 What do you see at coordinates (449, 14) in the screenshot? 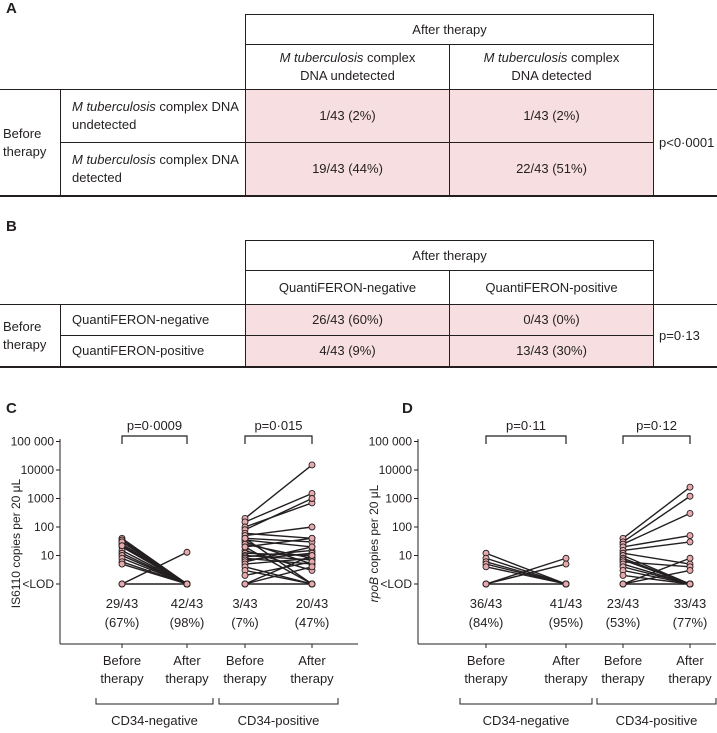
I see `panel-a-header-top-line` at bounding box center [449, 14].